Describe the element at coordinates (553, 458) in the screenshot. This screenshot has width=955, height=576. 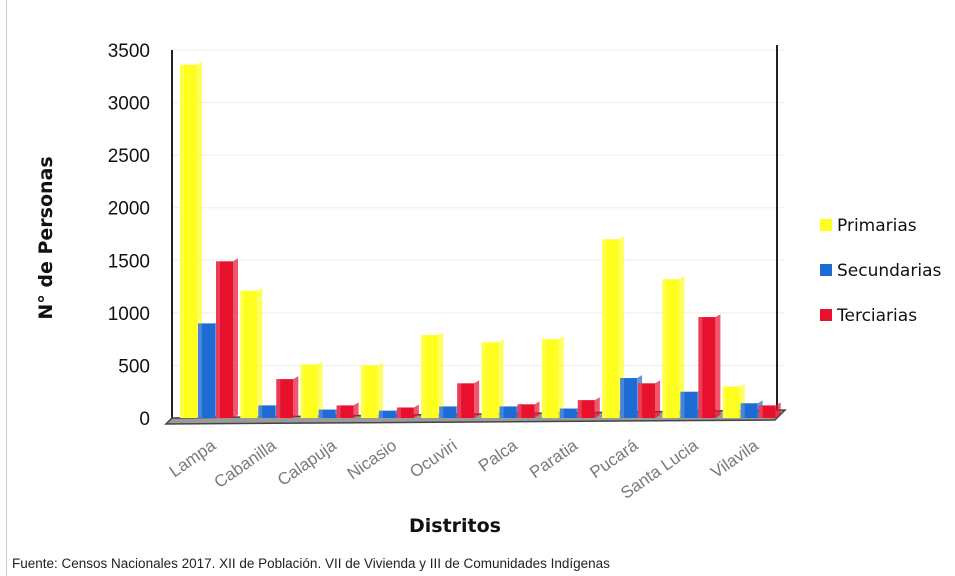
I see `x-tick-label: Paratia` at that location.